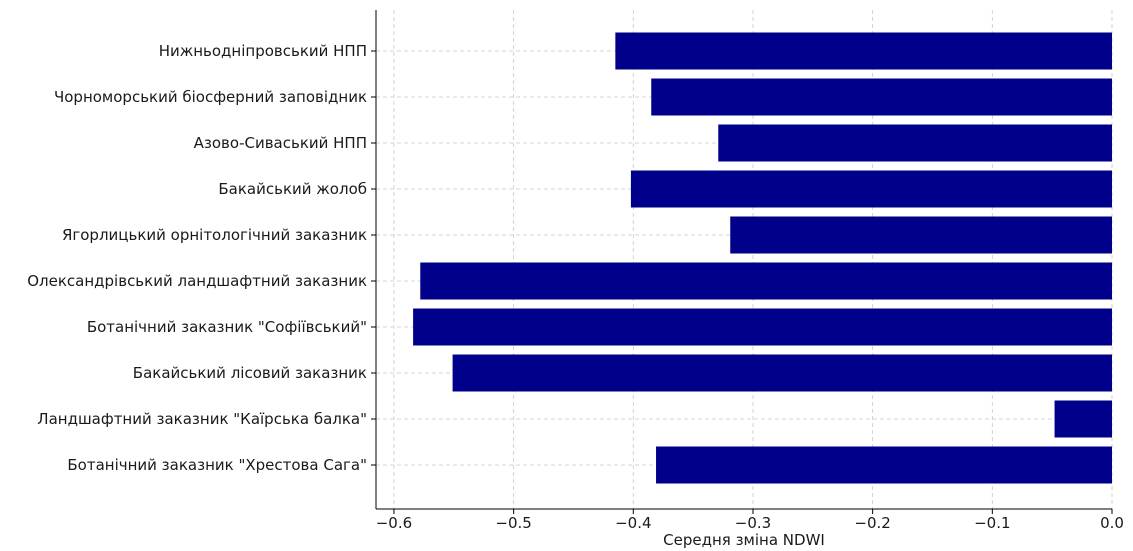  Describe the element at coordinates (992, 523) in the screenshot. I see `x-tick-label: −0.1` at that location.